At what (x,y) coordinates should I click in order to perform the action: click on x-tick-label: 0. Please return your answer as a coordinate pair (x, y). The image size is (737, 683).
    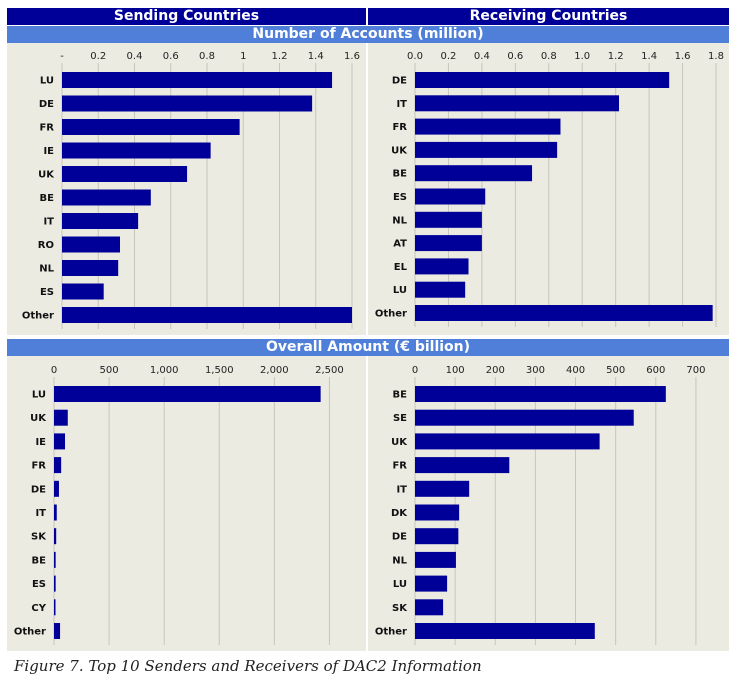
    Looking at the image, I should click on (54, 370).